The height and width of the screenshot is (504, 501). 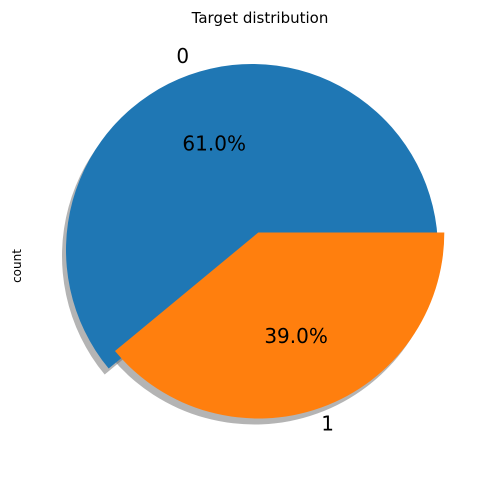 What do you see at coordinates (327, 424) in the screenshot?
I see `category-label-1: 1` at bounding box center [327, 424].